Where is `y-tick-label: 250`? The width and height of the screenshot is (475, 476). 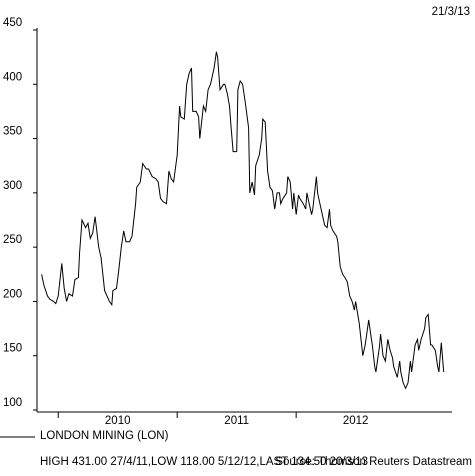 y-tick-label: 250 is located at coordinates (12, 240).